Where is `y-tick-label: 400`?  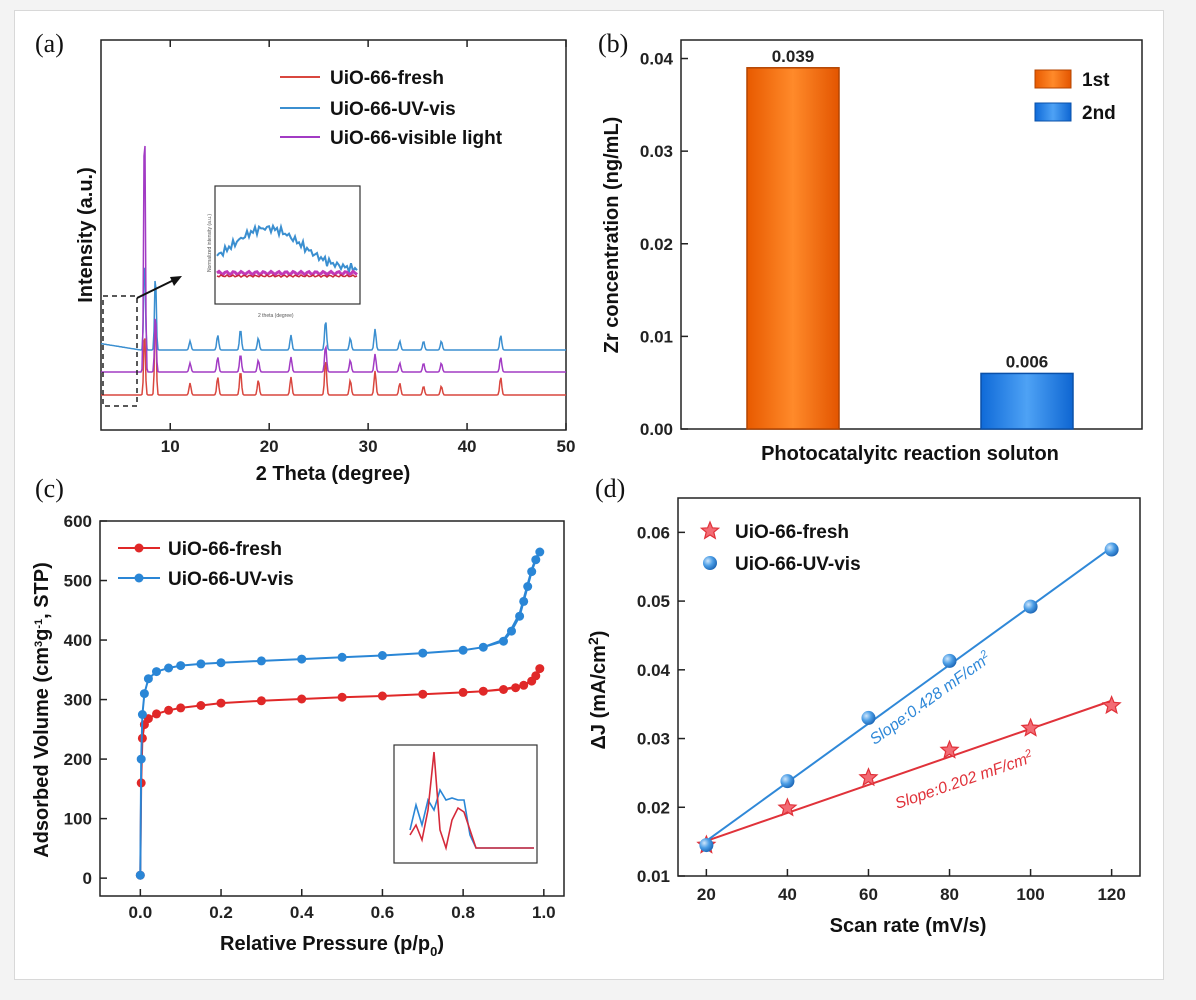
y-tick-label: 400 is located at coordinates (78, 640).